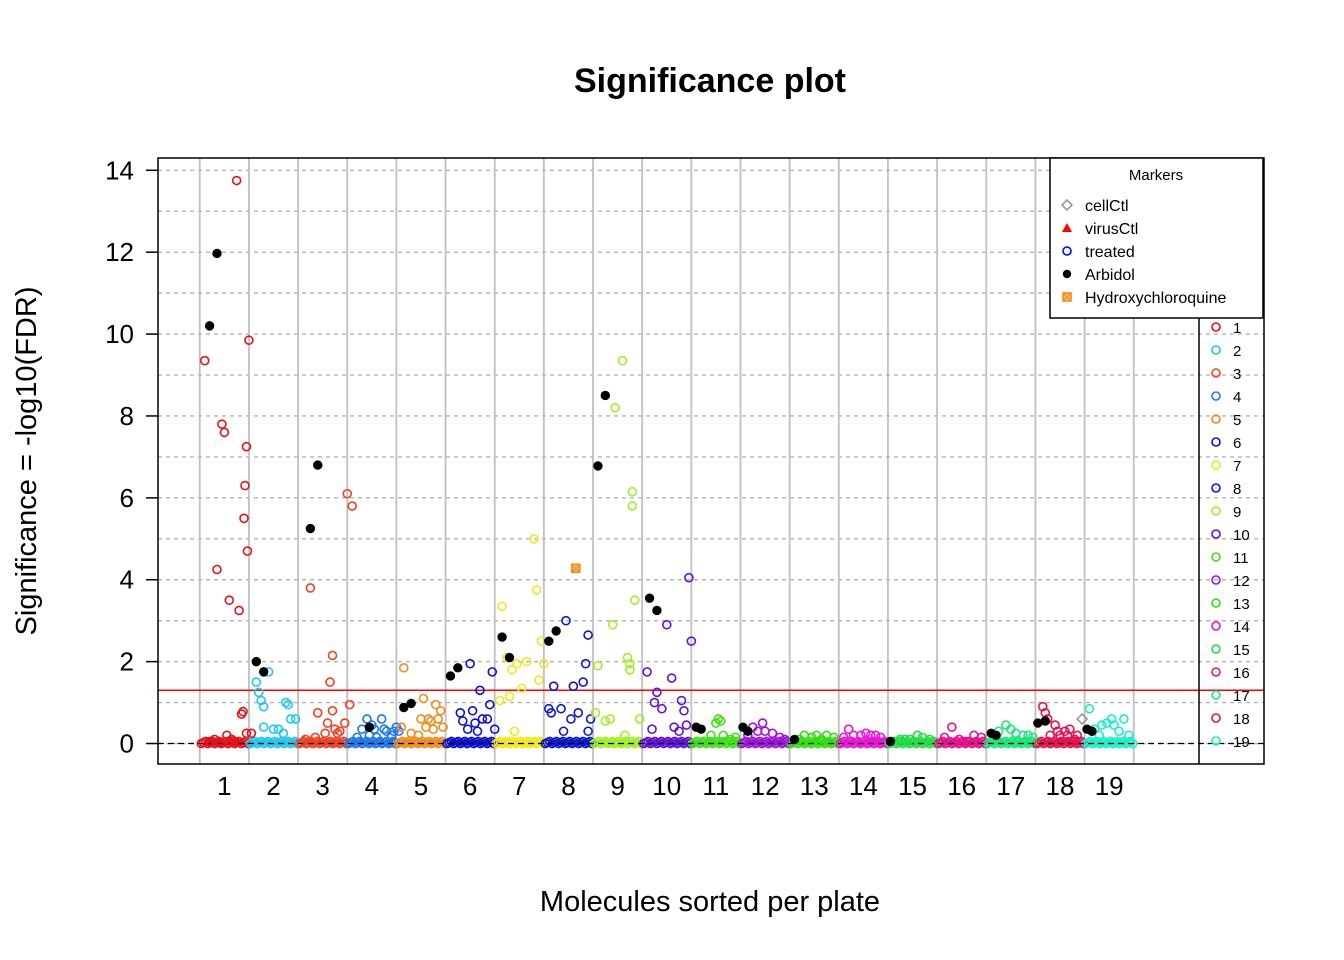 The image size is (1344, 960). What do you see at coordinates (1241, 627) in the screenshot?
I see `plate-legend-label: 14` at bounding box center [1241, 627].